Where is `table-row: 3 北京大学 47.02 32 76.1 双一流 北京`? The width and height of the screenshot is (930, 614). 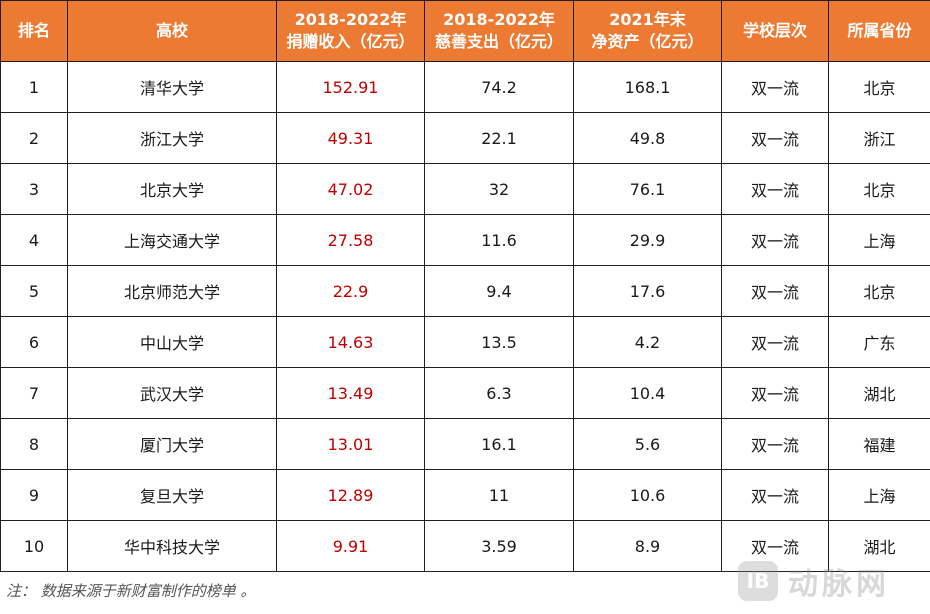
table-row: 3 北京大学 47.02 32 76.1 双一流 北京 is located at coordinates (465, 189).